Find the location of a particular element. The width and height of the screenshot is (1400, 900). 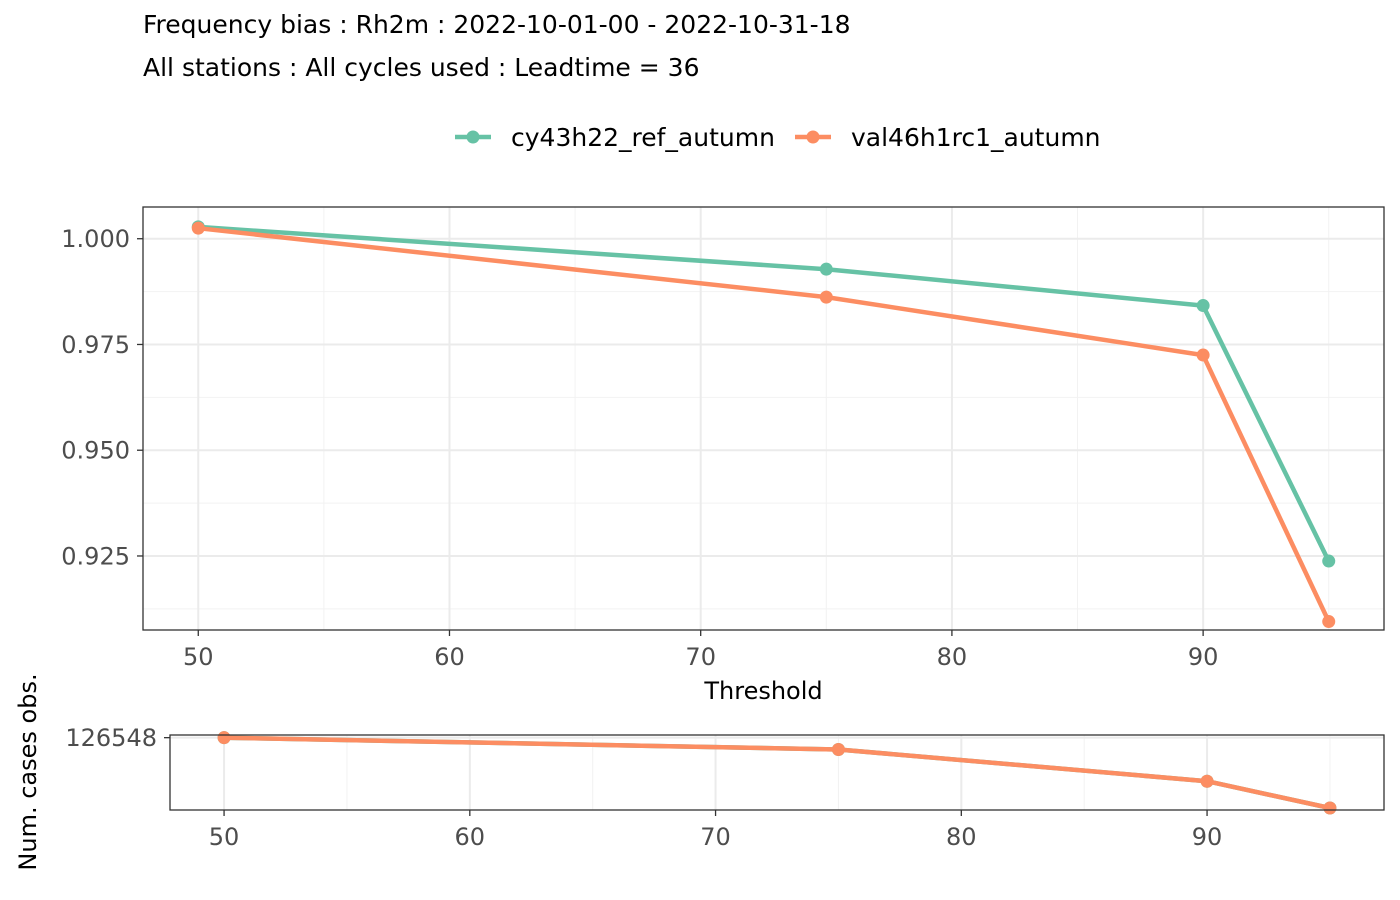

legend-label: val46h1rc1_autumn is located at coordinates (976, 137).